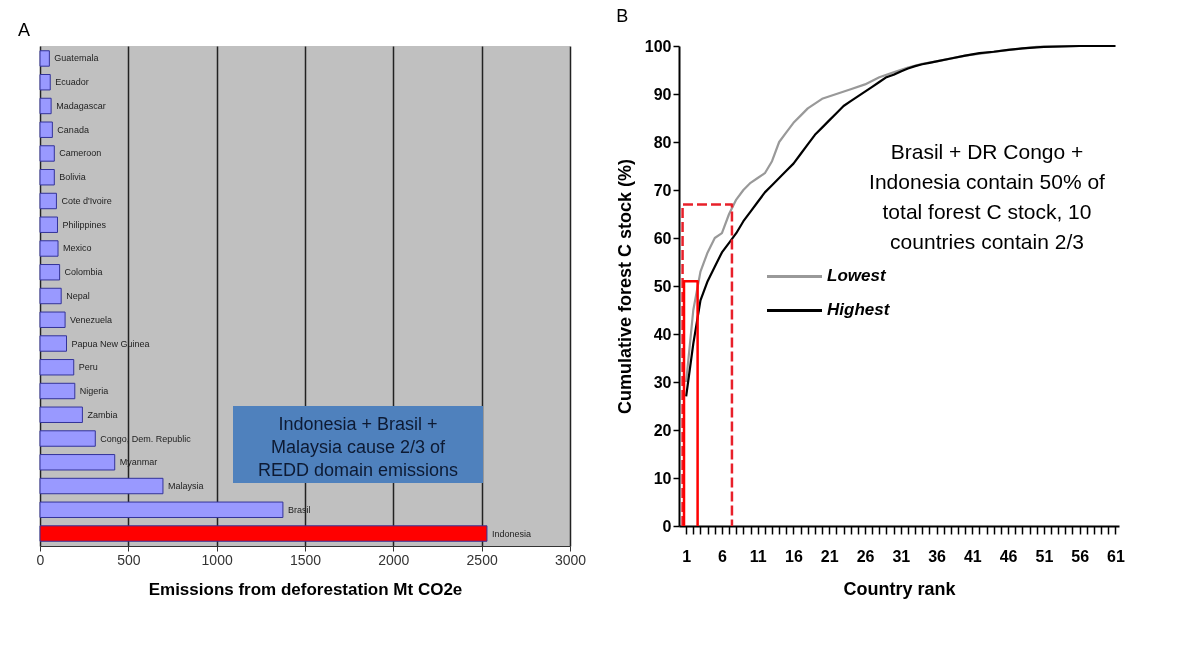 The image size is (1184, 653). Describe the element at coordinates (102, 414) in the screenshot. I see `category-label: Zambia` at that location.